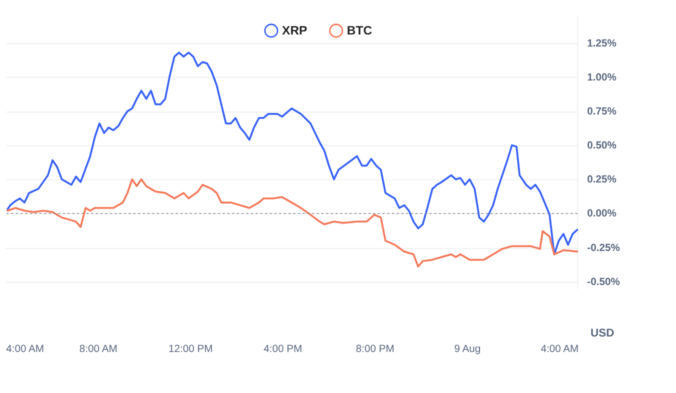 The height and width of the screenshot is (393, 676). What do you see at coordinates (602, 333) in the screenshot?
I see `text: USD` at bounding box center [602, 333].